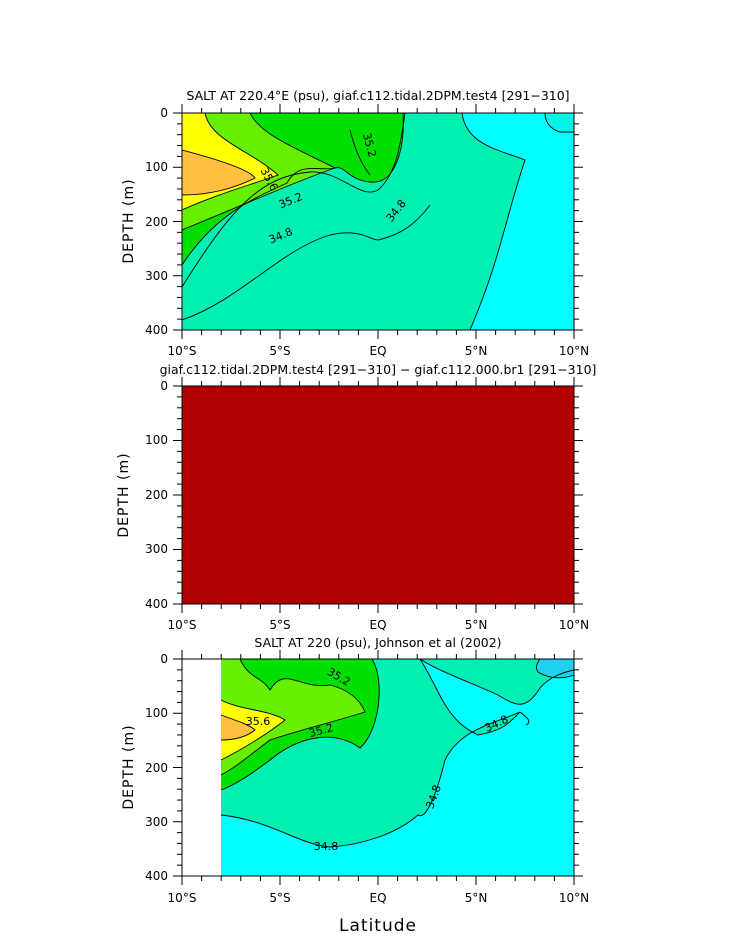 The image size is (733, 950). What do you see at coordinates (306, 262) in the screenshot?
I see `p1-contour-h` at bounding box center [306, 262].